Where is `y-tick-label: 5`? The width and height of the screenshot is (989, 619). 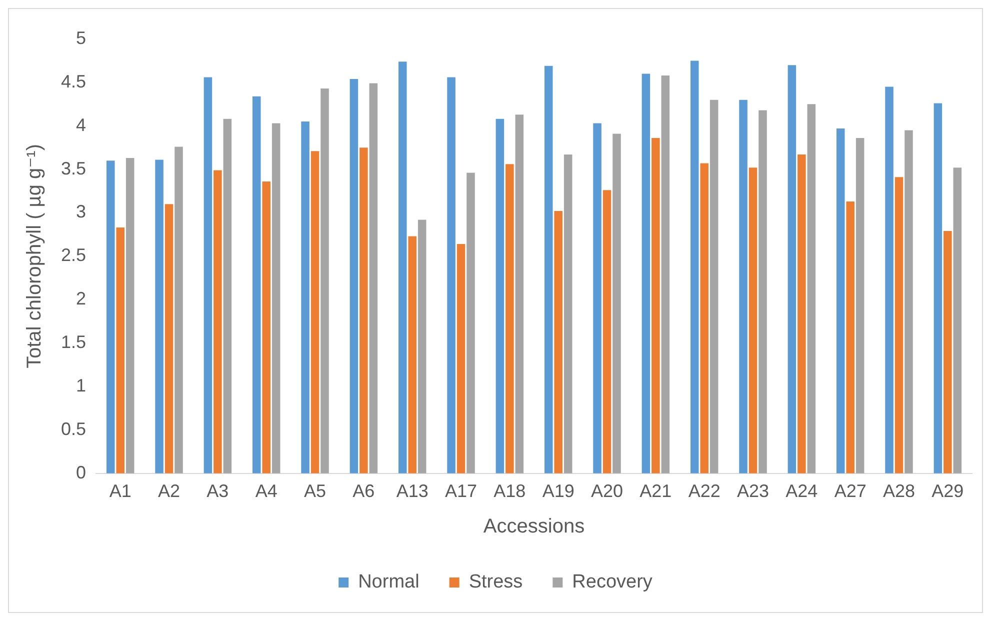
y-tick-label: 5 is located at coordinates (81, 38).